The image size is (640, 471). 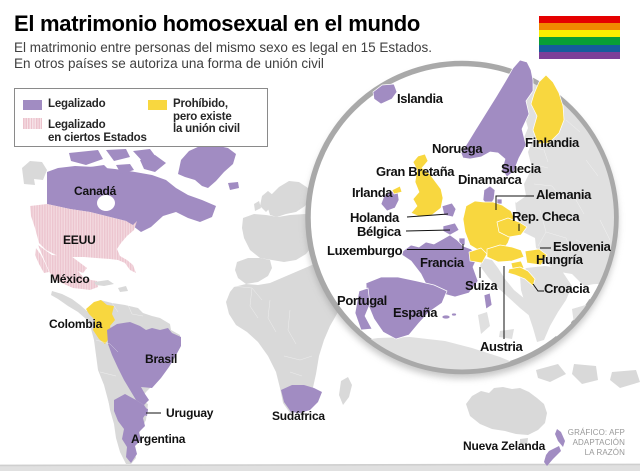 What do you see at coordinates (158, 439) in the screenshot?
I see `svg-text: Argentina` at bounding box center [158, 439].